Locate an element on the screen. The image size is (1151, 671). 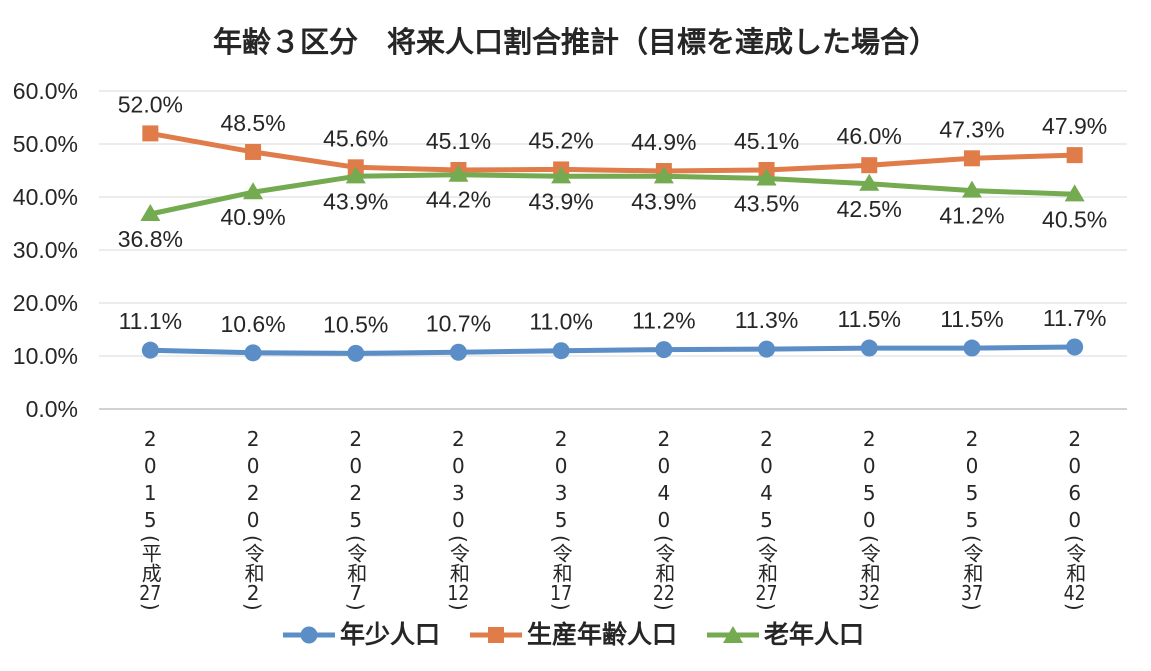
legend-circle-marker-icon is located at coordinates (309, 635).